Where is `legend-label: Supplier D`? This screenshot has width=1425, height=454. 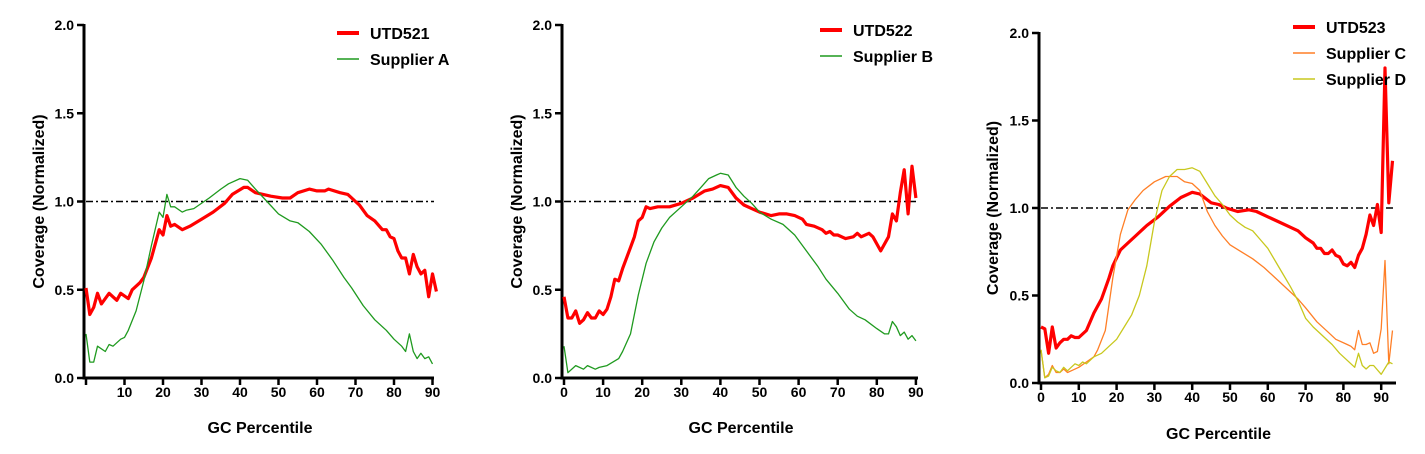
legend-label: Supplier D is located at coordinates (1366, 80).